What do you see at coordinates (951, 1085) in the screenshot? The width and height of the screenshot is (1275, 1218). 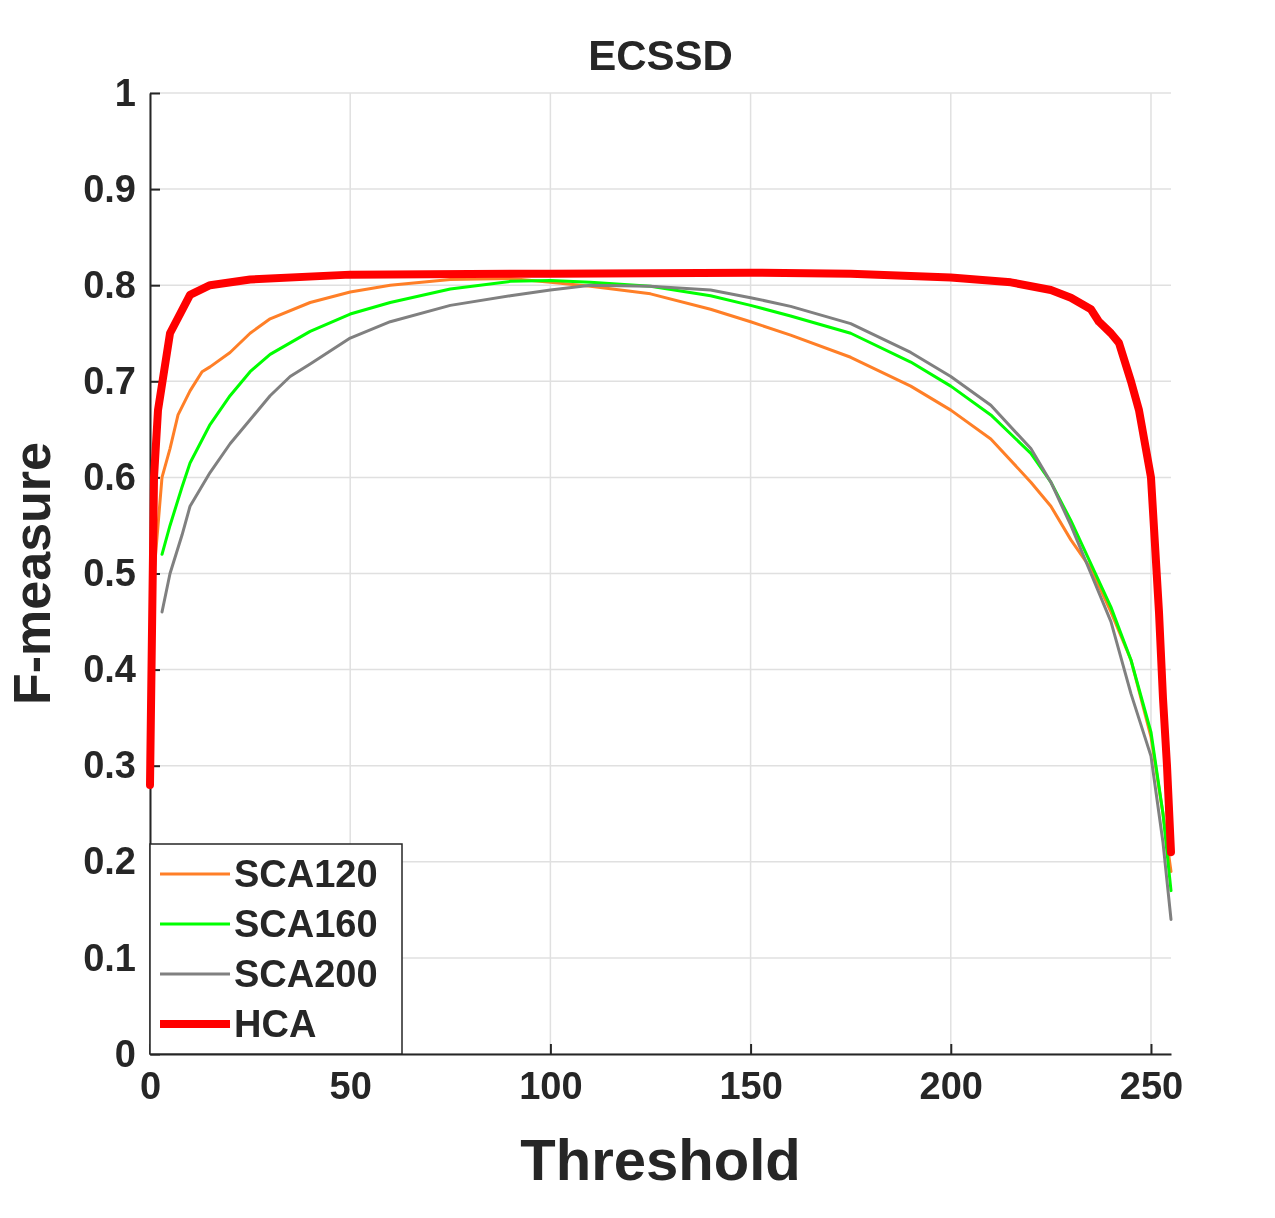 I see `x-tick-label: 200` at bounding box center [951, 1085].